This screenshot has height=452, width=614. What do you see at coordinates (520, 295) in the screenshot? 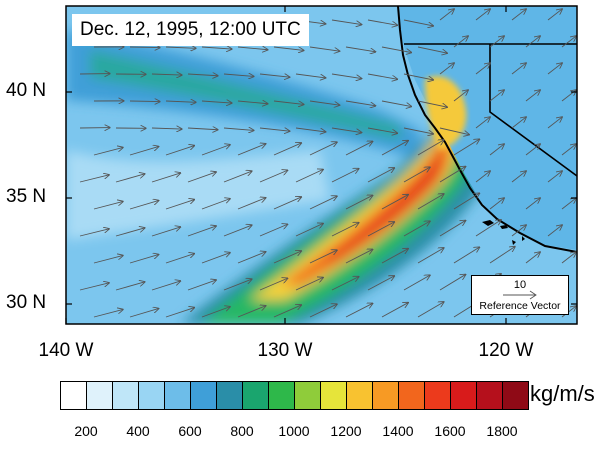
I see `reference-vector-box: 10 Reference Vector` at bounding box center [520, 295].